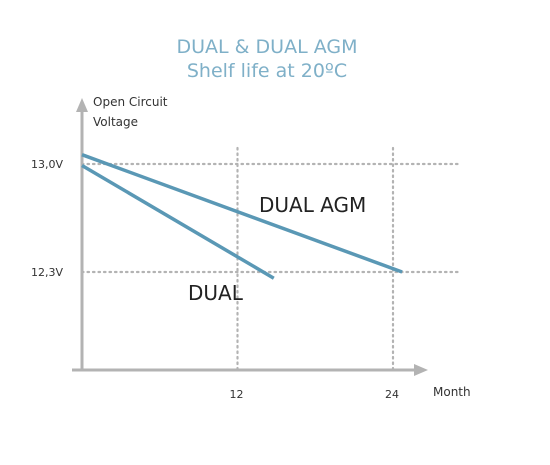 The image size is (550, 465). Describe the element at coordinates (178, 221) in the screenshot. I see `series-line-dual` at that location.